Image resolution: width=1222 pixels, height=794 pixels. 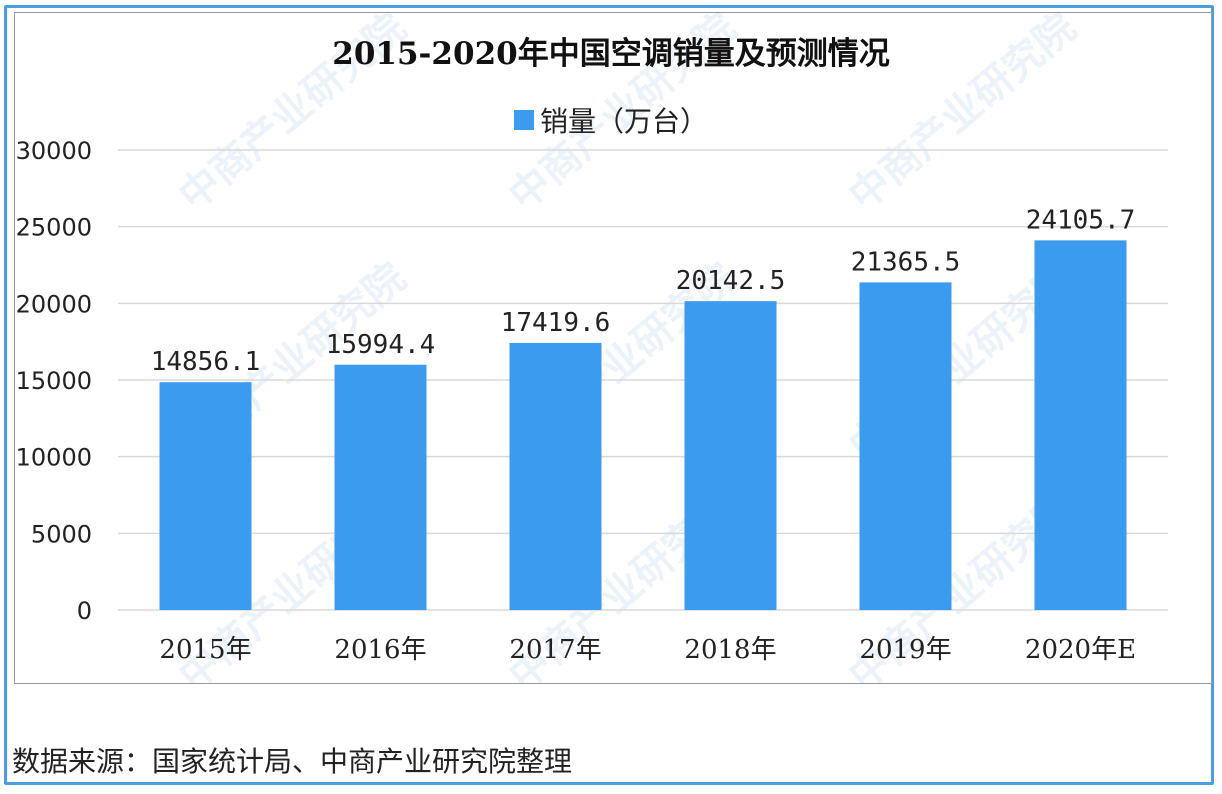 What do you see at coordinates (556, 323) in the screenshot?
I see `data-label: 17419.6` at bounding box center [556, 323].